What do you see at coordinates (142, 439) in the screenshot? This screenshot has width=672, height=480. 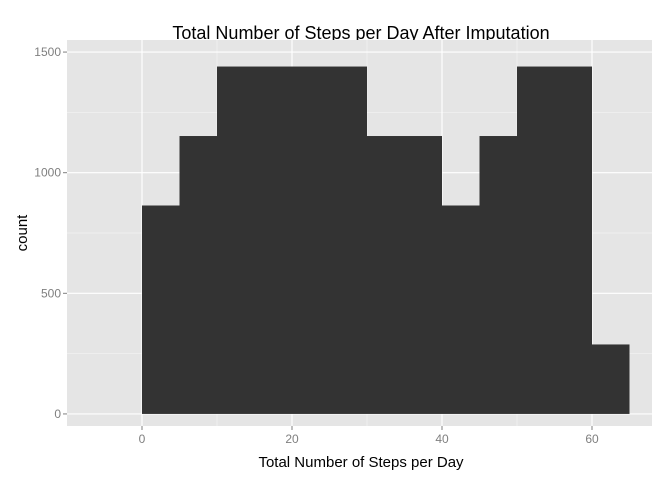 I see `x-tick-label: 0` at bounding box center [142, 439].